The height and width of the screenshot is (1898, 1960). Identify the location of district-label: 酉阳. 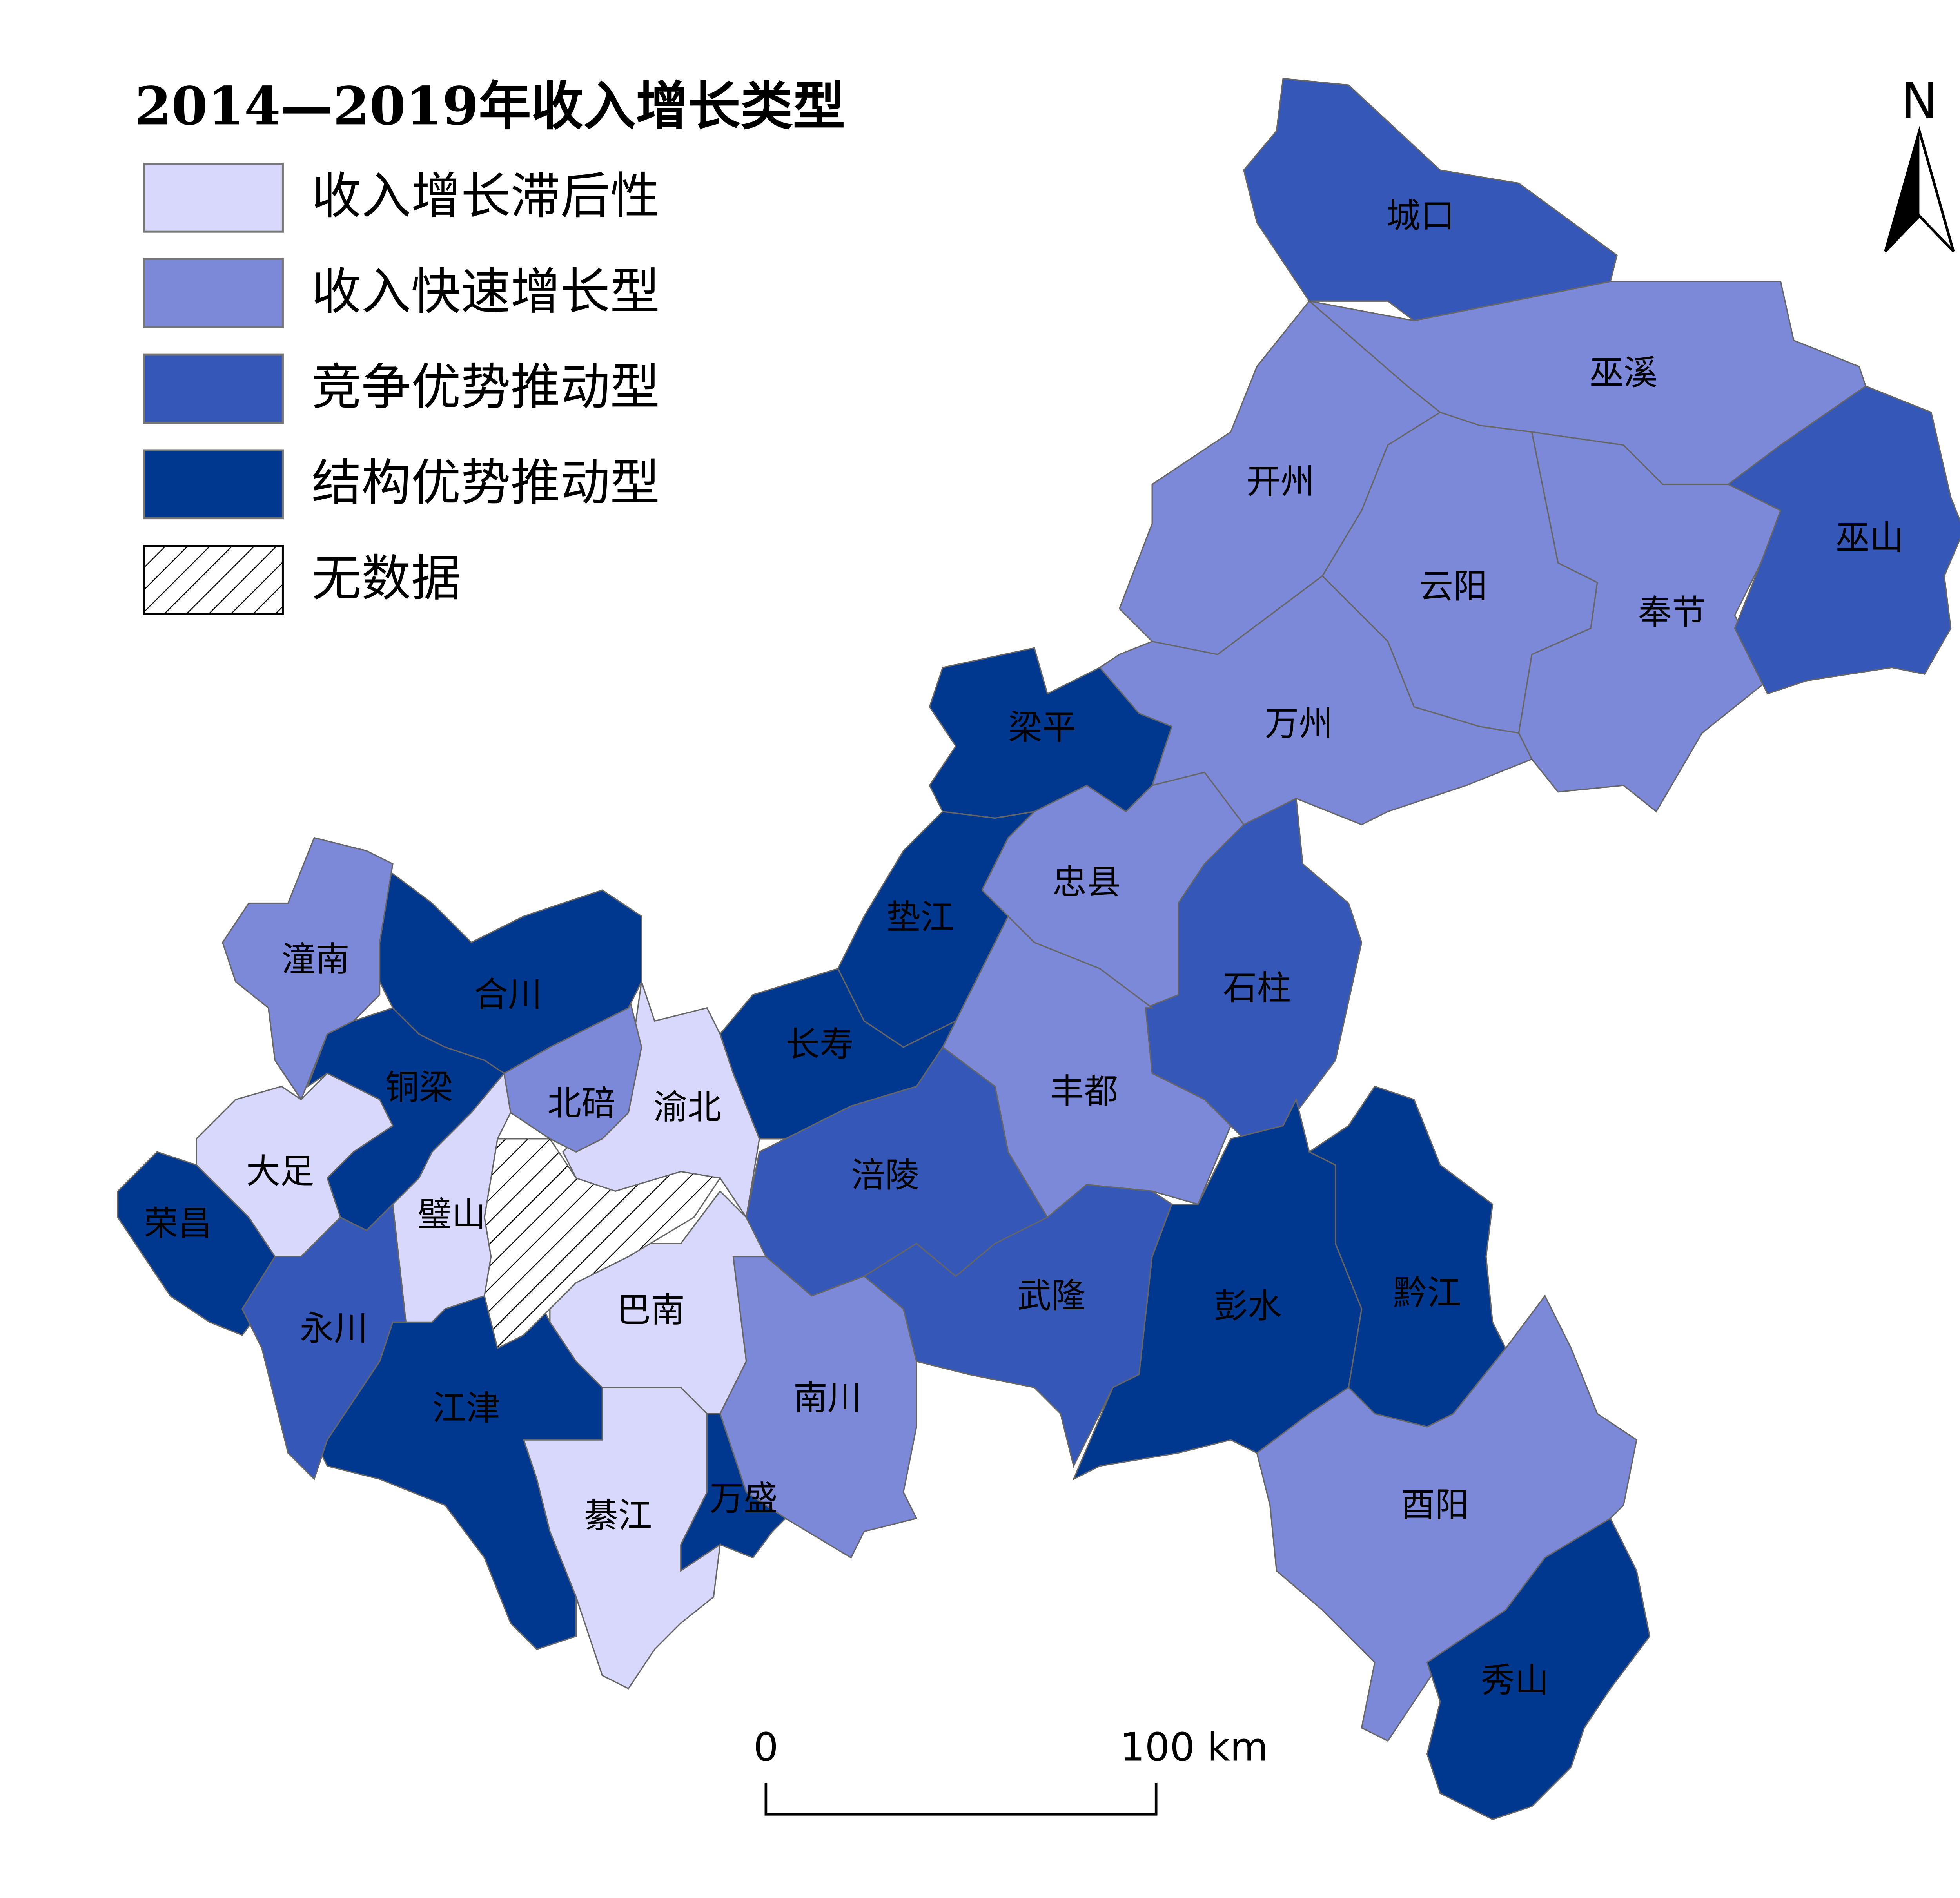
(1435, 1505).